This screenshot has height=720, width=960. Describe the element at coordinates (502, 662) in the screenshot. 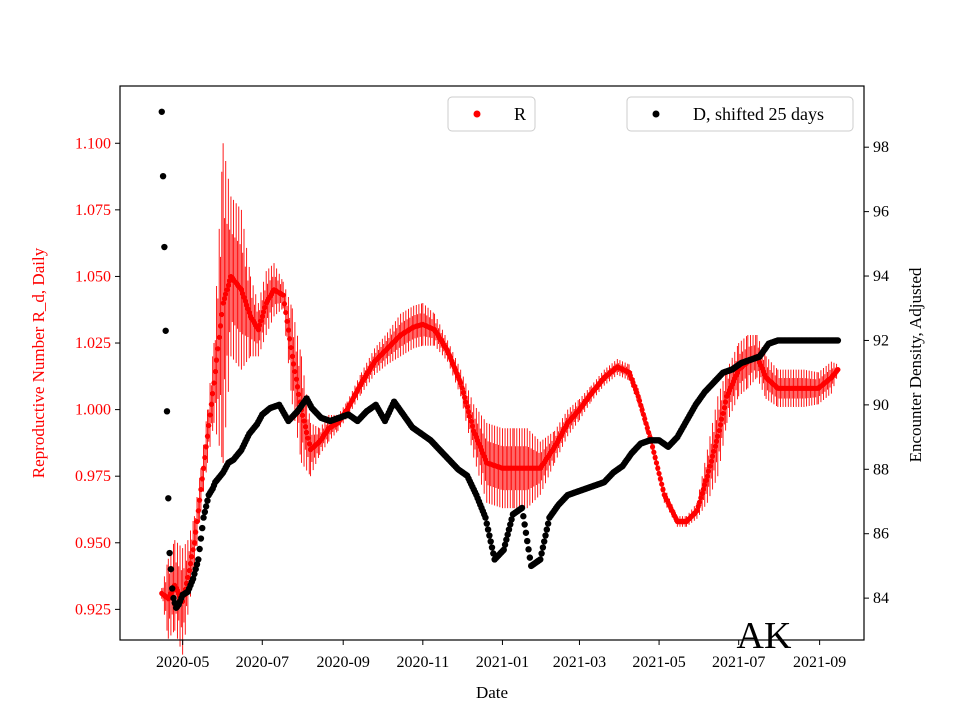

I see `x-tick-label: 2021-01` at that location.